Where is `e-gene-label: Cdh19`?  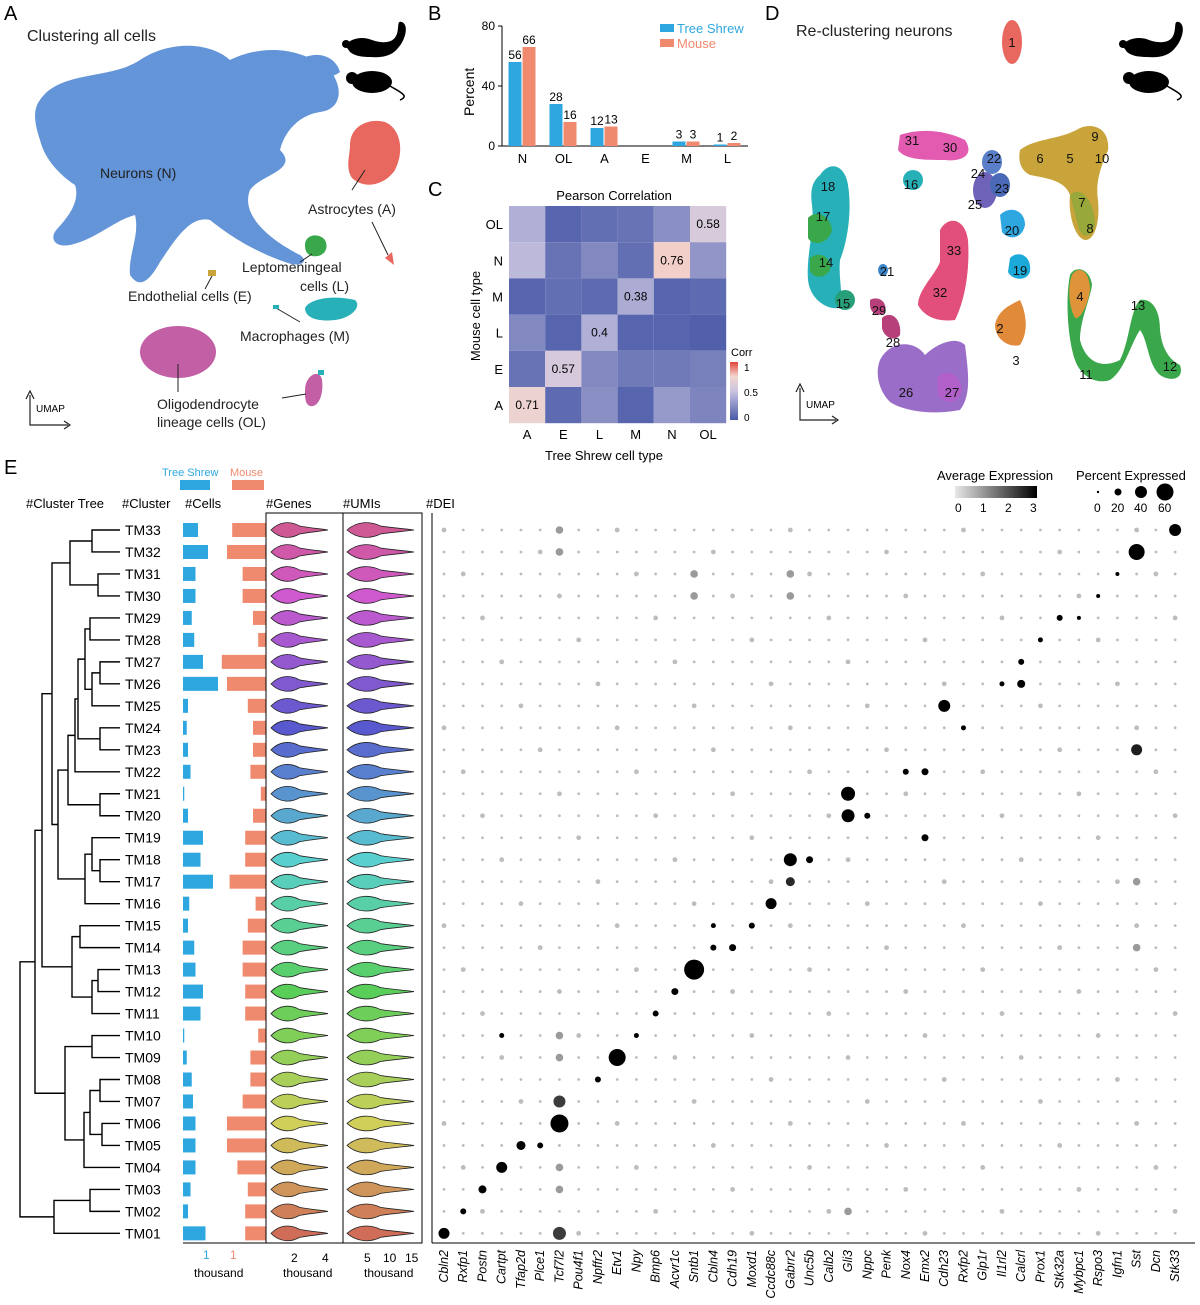 e-gene-label: Cdh19 is located at coordinates (733, 1268).